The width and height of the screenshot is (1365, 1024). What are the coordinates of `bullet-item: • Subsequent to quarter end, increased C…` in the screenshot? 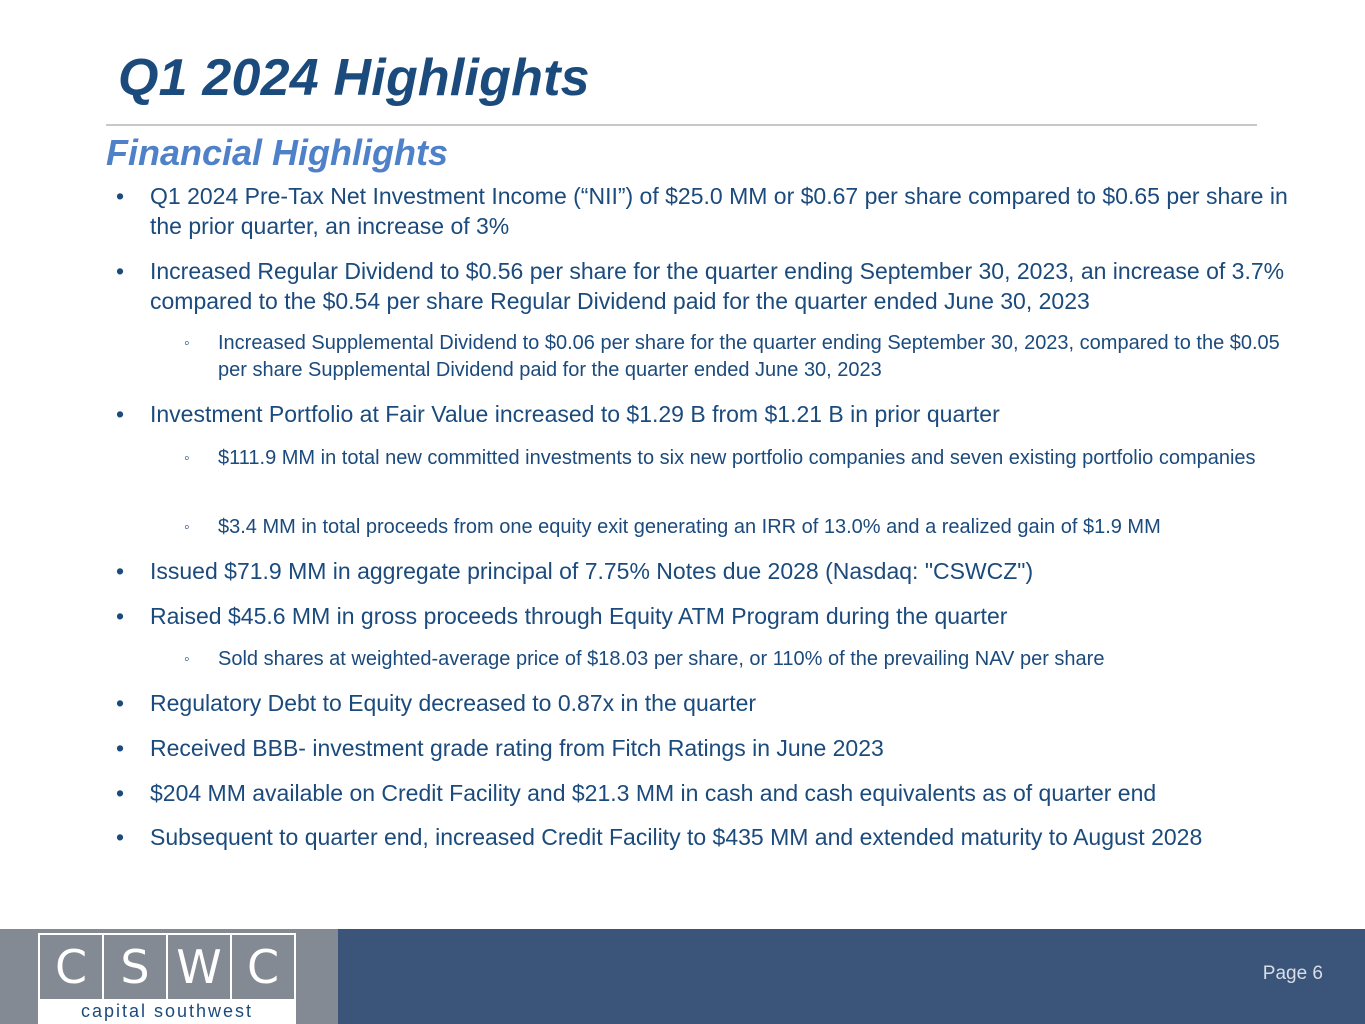 It's located at (713, 837).